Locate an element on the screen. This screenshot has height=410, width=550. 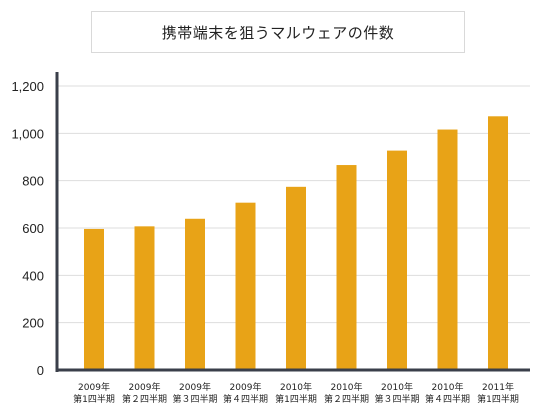
y-tick-label: 1,200 is located at coordinates (27, 86).